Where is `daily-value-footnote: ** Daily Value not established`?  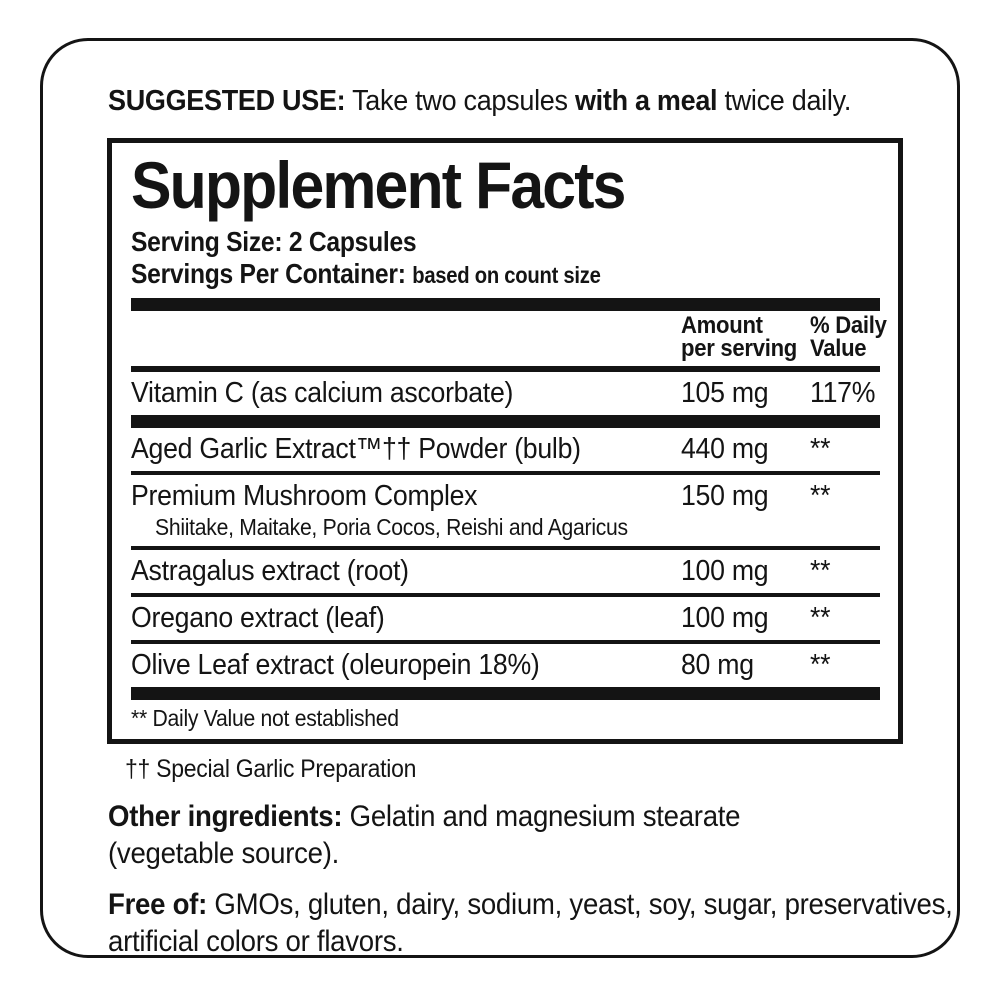
daily-value-footnote: ** Daily Value not established is located at coordinates (265, 718).